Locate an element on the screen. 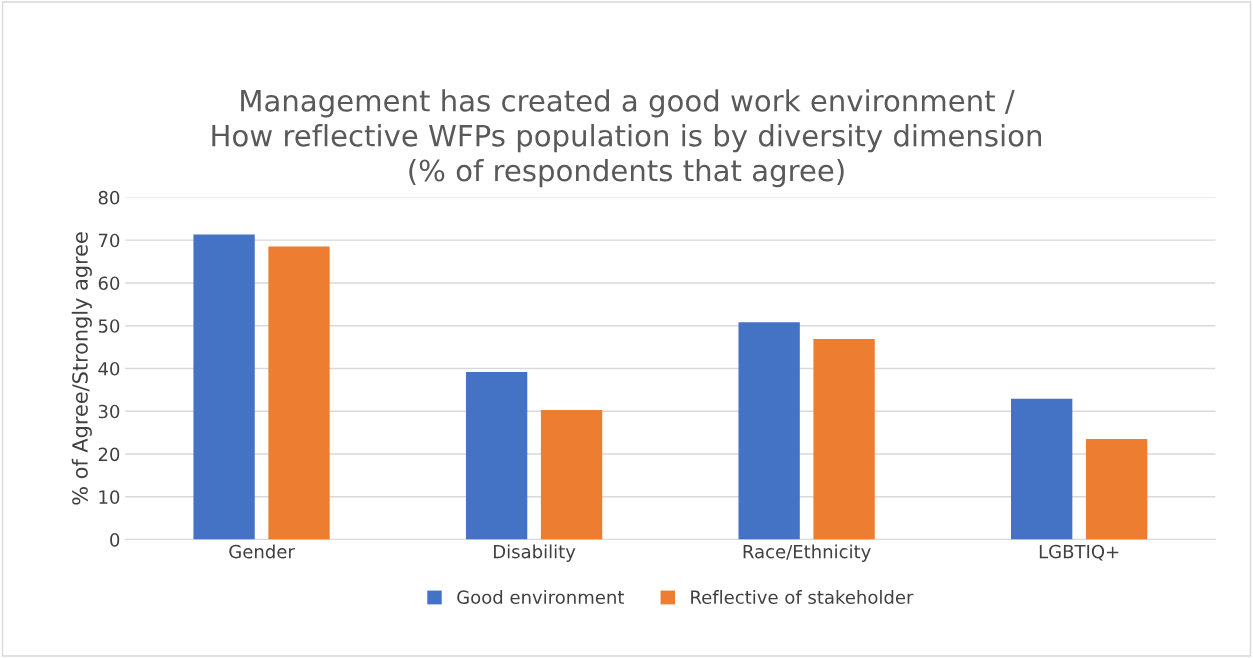  y-tick-label: 70 is located at coordinates (109, 240).